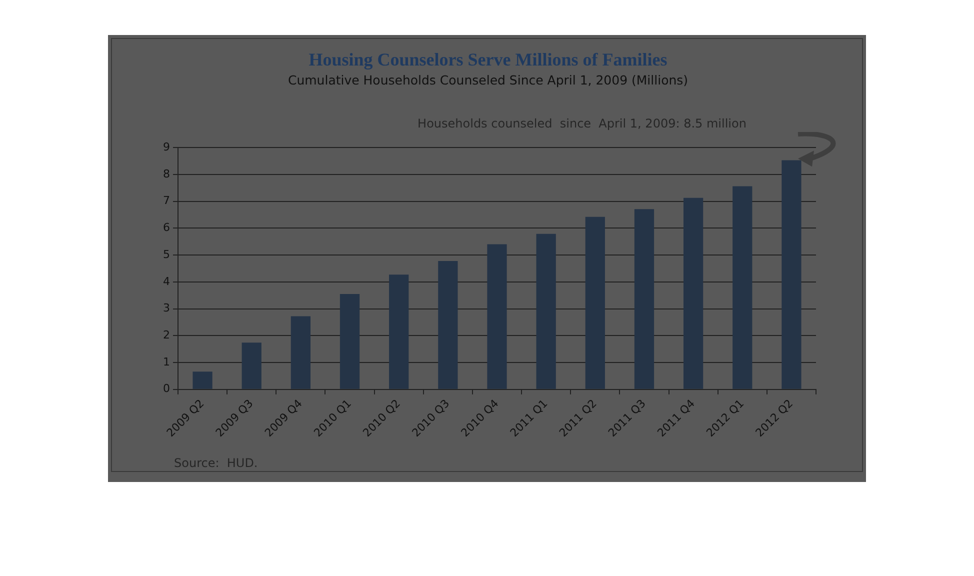 The width and height of the screenshot is (974, 576). Describe the element at coordinates (166, 254) in the screenshot. I see `y-tick-label: 5` at that location.